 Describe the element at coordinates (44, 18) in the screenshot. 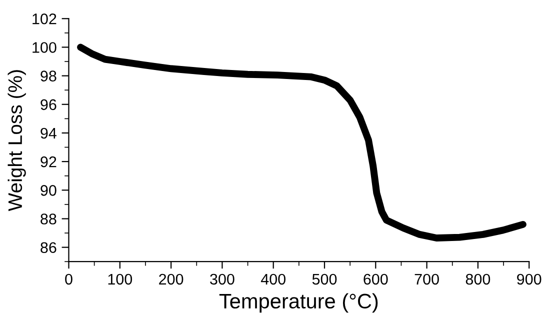

I see `y-tick-label: 102` at that location.